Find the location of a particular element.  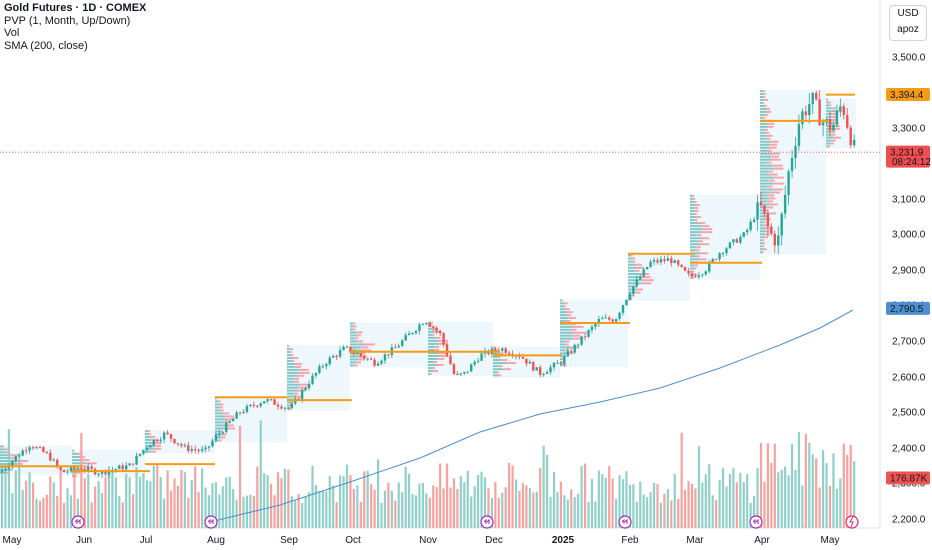

sma-indicator-label: SMA (200, close) is located at coordinates (46, 45).